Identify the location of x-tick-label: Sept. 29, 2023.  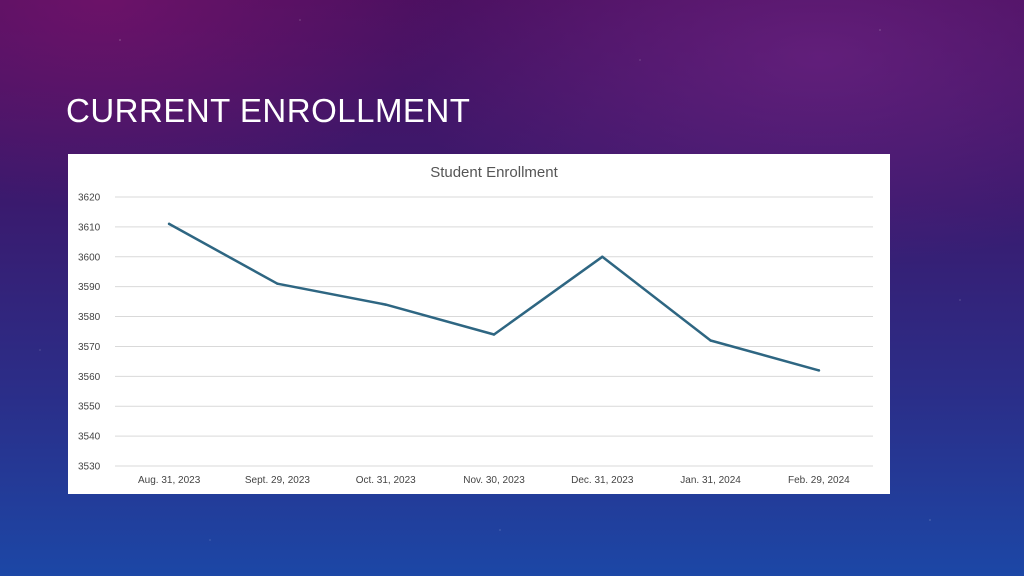
(277, 480).